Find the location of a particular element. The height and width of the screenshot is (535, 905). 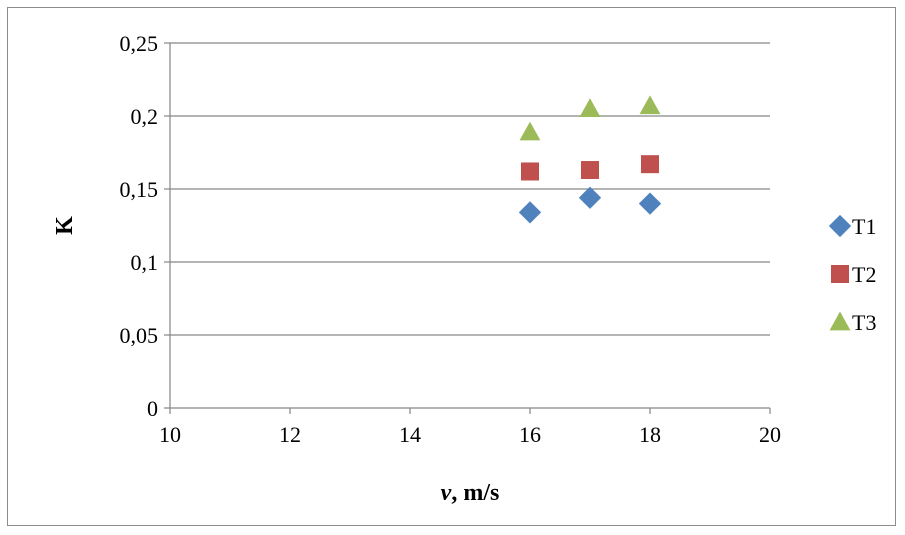

y-tick-label: 0,2 is located at coordinates (145, 116).